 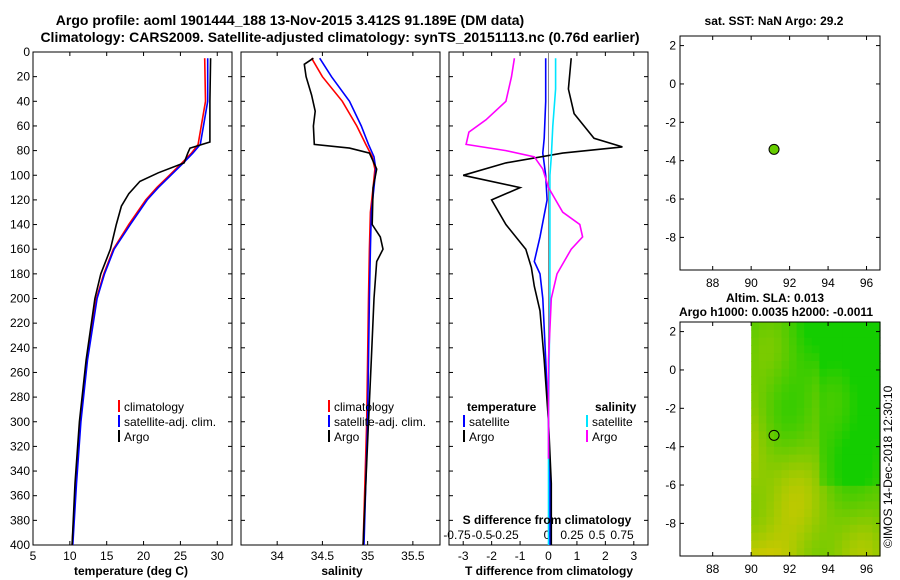 What do you see at coordinates (107, 556) in the screenshot?
I see `x-tick-label: 15` at bounding box center [107, 556].